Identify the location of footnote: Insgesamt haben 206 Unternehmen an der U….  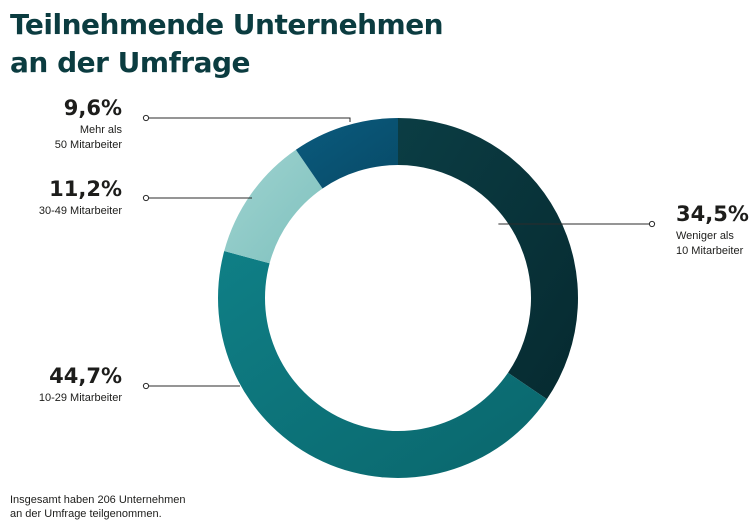
(98, 507).